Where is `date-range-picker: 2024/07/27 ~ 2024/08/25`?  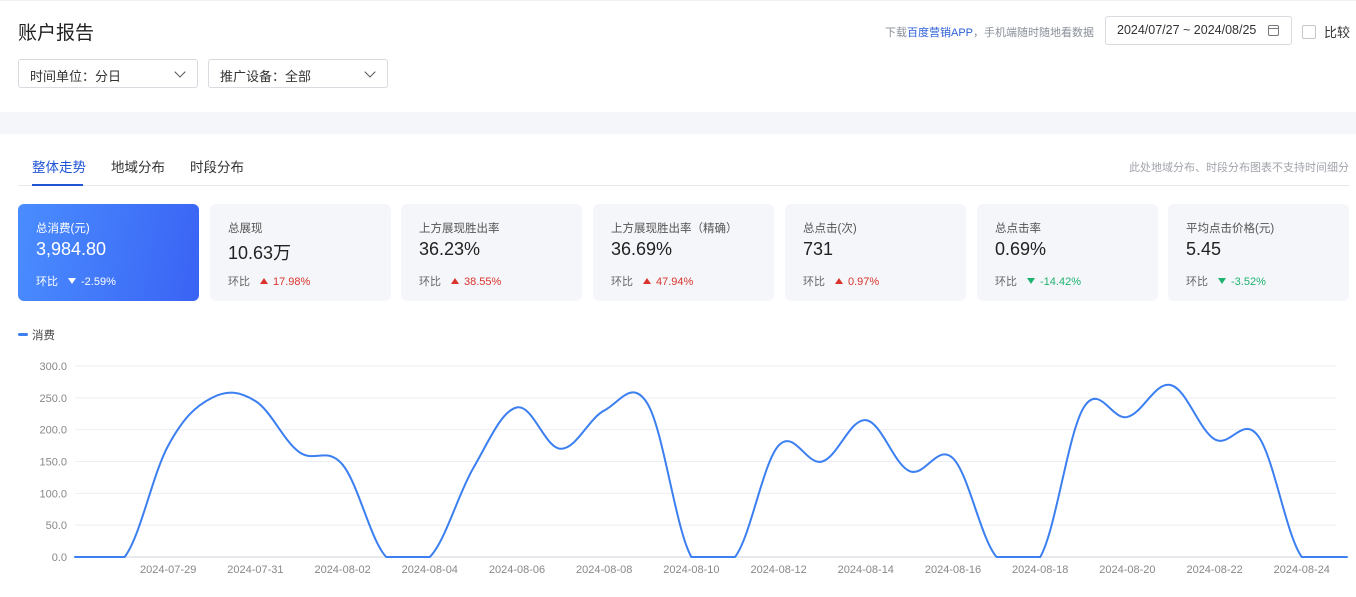 date-range-picker: 2024/07/27 ~ 2024/08/25 is located at coordinates (1198, 30).